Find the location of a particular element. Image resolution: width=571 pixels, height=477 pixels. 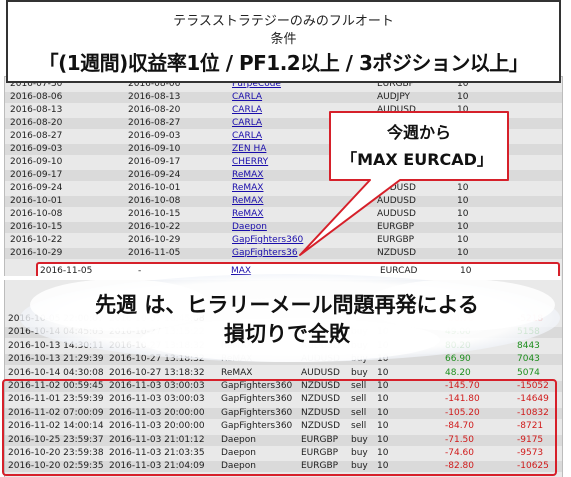

cell-start-date: 2016-09-10 is located at coordinates (36, 162).